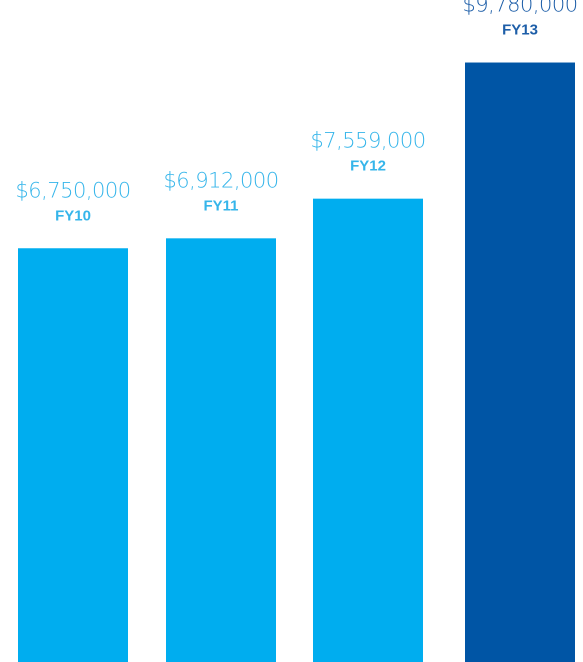 Image resolution: width=583 pixels, height=662 pixels. What do you see at coordinates (220, 180) in the screenshot?
I see `value-label-fy11: $6,912,000` at bounding box center [220, 180].